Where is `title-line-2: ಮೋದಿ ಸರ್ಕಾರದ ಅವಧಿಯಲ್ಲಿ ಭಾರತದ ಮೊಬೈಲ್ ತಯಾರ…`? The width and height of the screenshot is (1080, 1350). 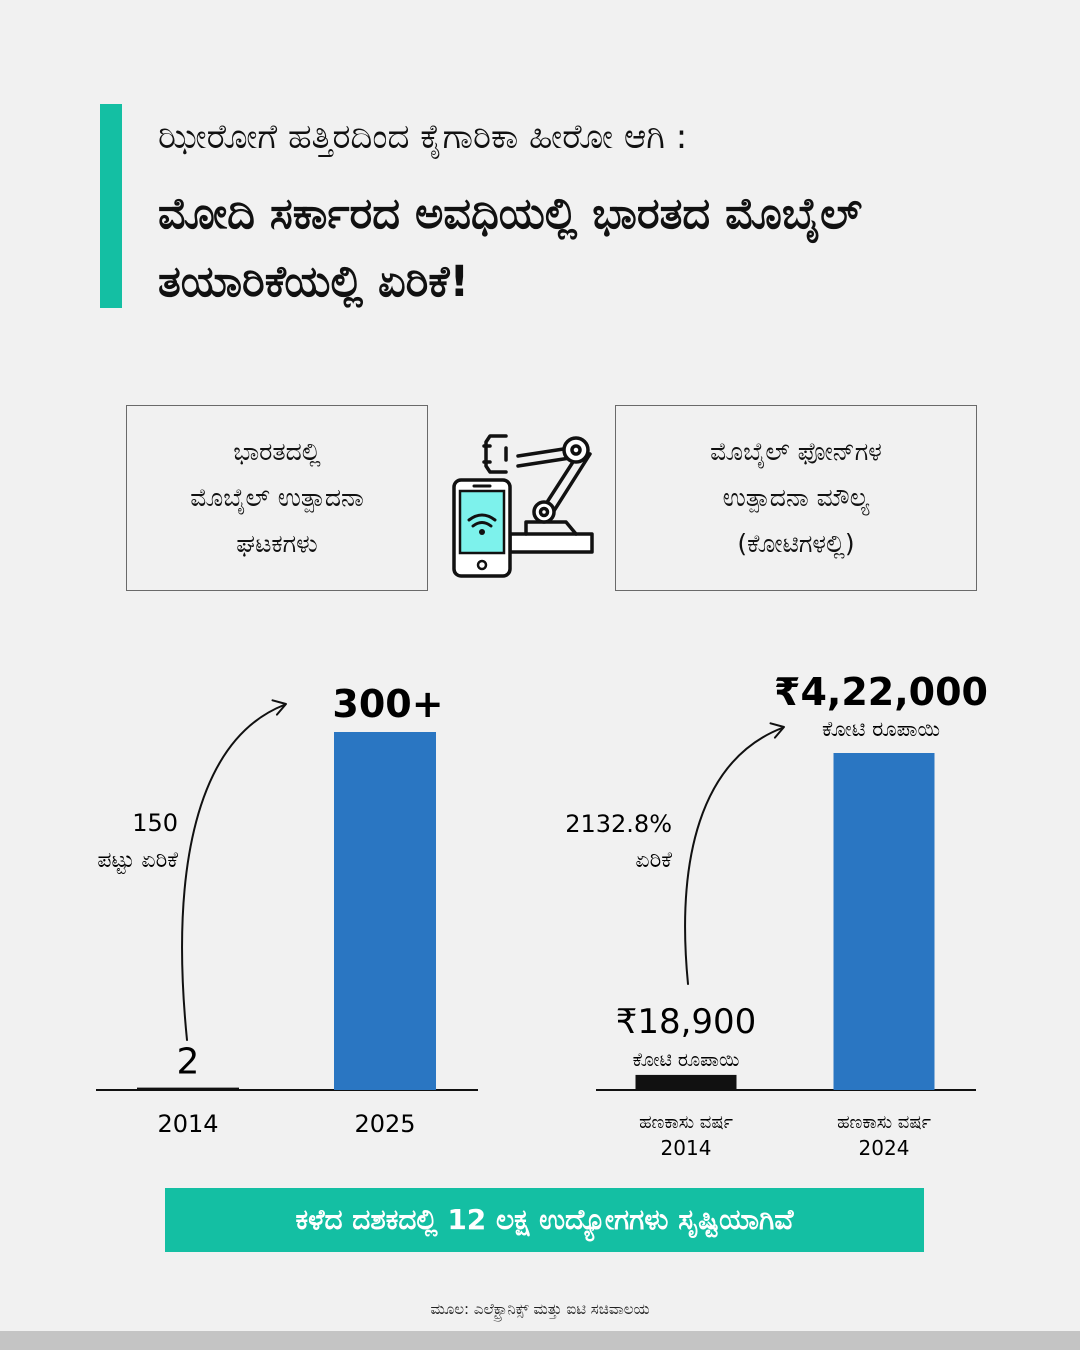
title-line-2: ಮೋದಿ ಸರ್ಕಾರದ ಅವಧಿಯಲ್ಲಿ ಭಾರತದ ಮೊಬೈಲ್ ತಯಾರ… is located at coordinates (510, 248).